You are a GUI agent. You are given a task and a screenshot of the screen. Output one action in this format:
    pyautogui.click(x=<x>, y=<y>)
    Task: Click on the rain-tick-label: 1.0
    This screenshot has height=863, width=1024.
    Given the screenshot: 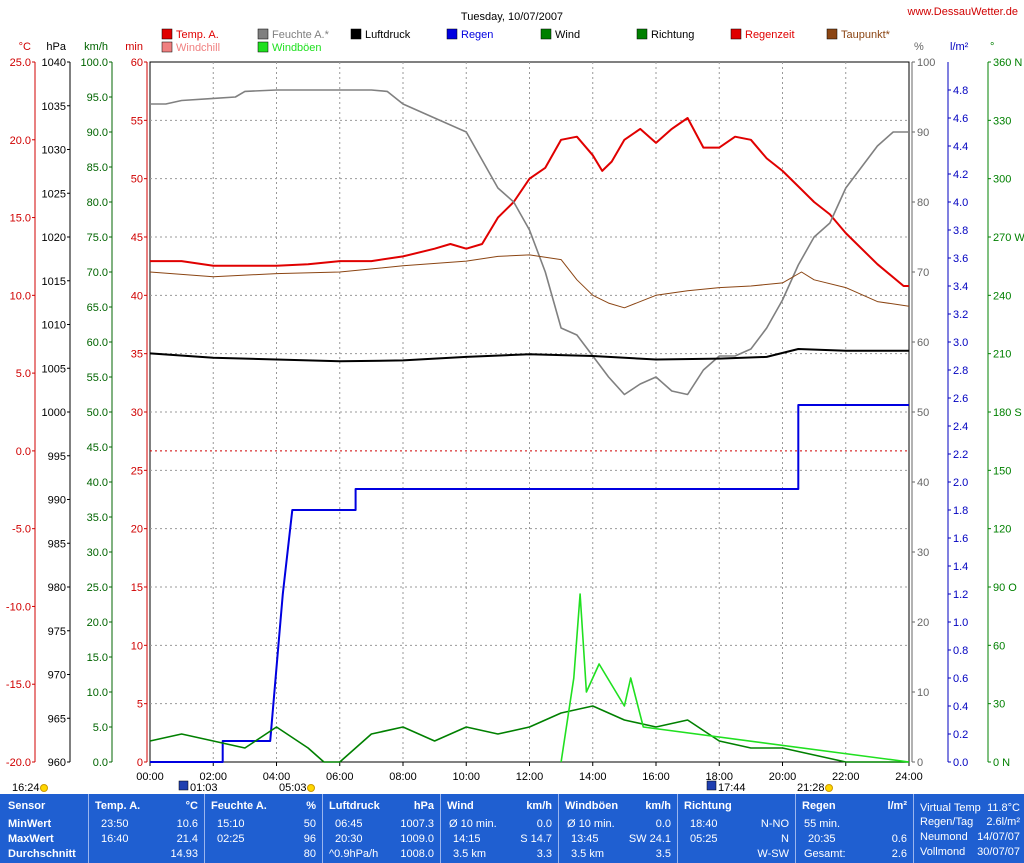 What is the action you would take?
    pyautogui.click(x=960, y=623)
    